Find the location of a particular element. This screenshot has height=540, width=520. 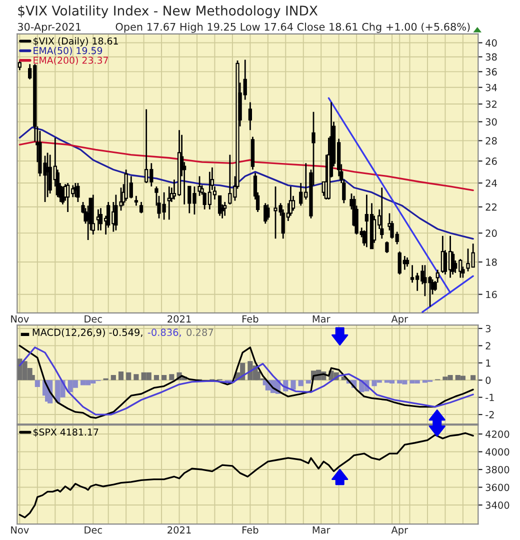

y-tick-label: 16 is located at coordinates (491, 294).